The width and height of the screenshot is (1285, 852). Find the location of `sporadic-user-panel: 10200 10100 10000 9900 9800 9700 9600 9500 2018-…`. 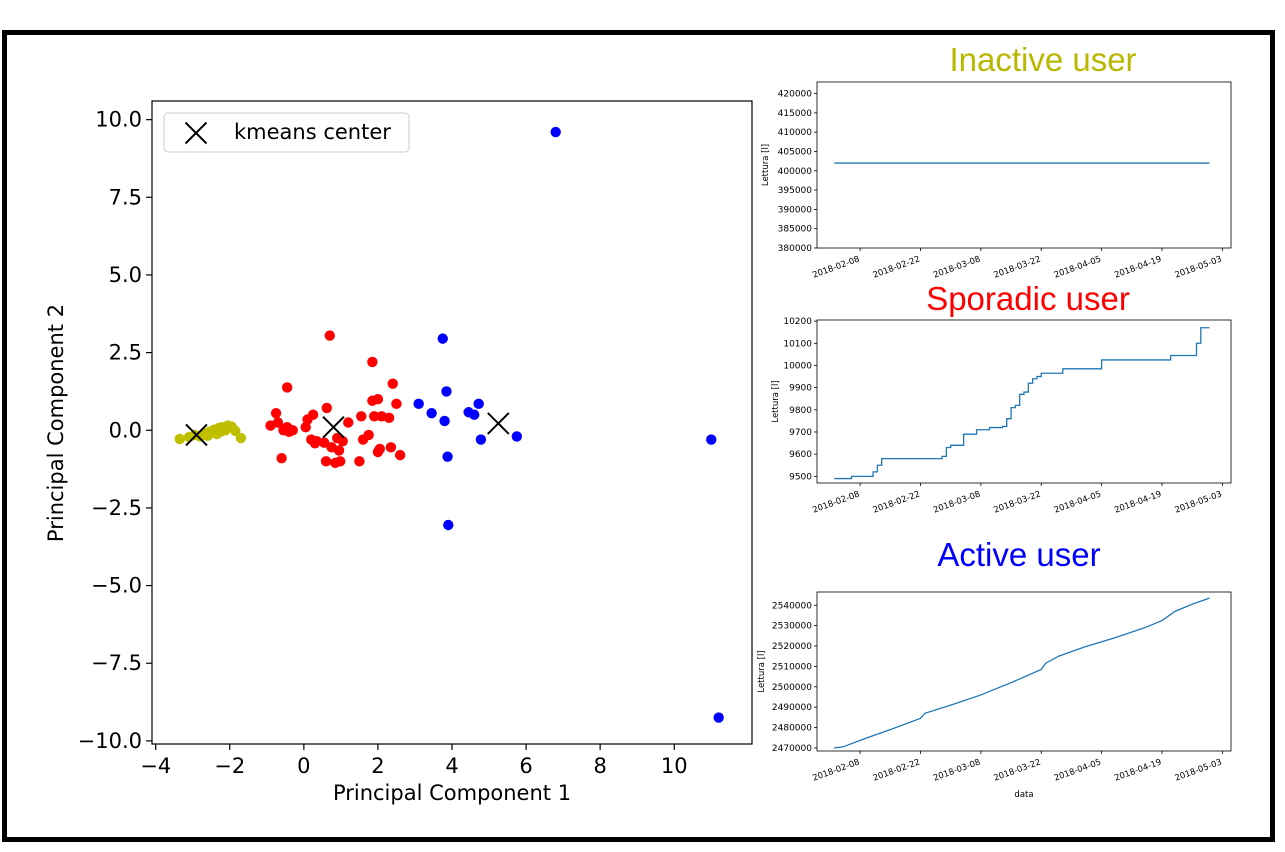

sporadic-user-panel: 10200 10100 10000 9900 9800 9700 9600 9500 2018-… is located at coordinates (1001, 416).